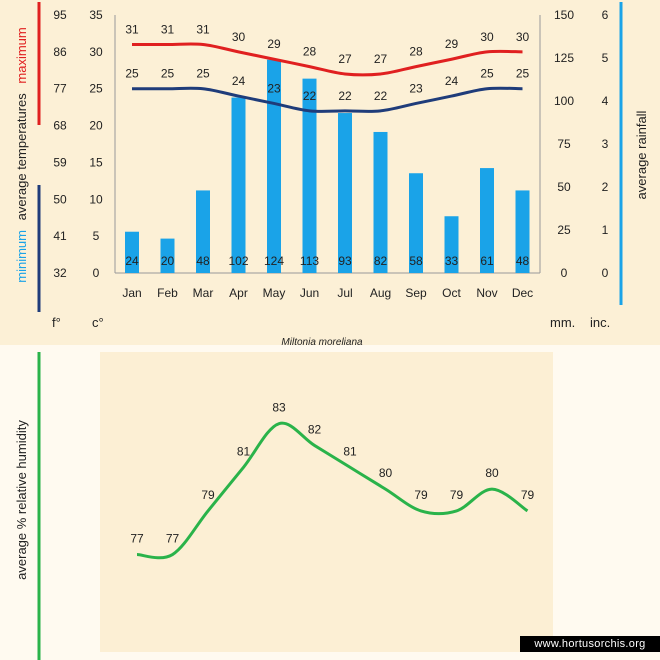 This screenshot has height=660, width=660. I want to click on maximum-data-label: 27, so click(345, 59).